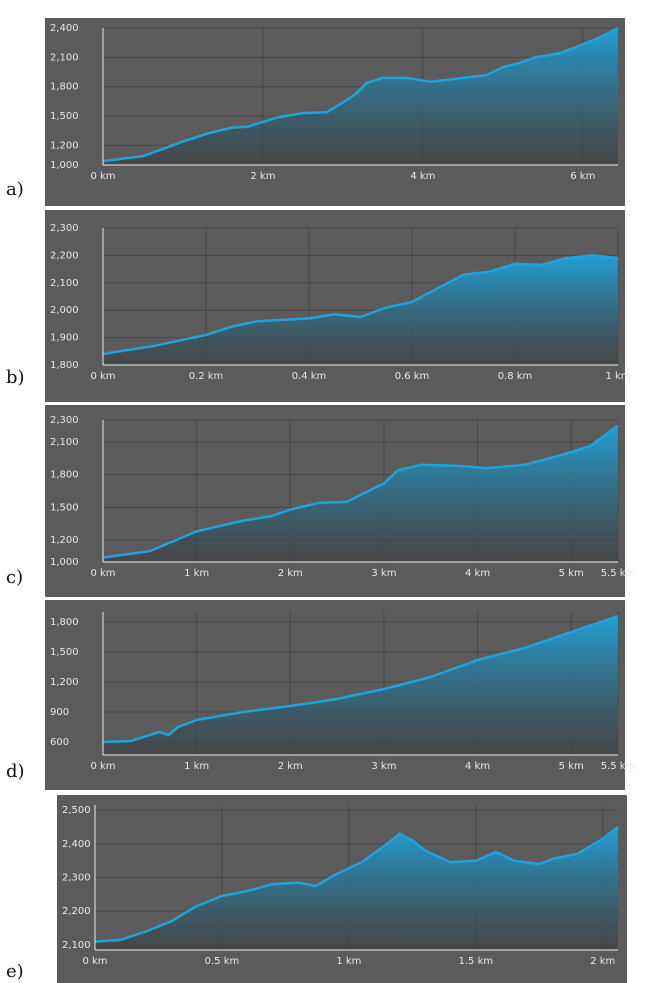 The width and height of the screenshot is (652, 983). What do you see at coordinates (76, 810) in the screenshot?
I see `y-tick-label: 2,500` at bounding box center [76, 810].